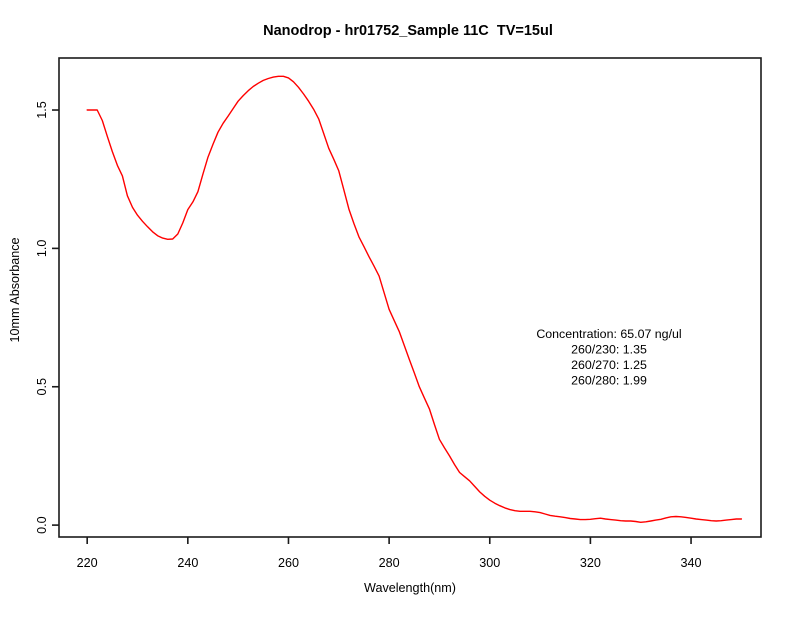 This screenshot has width=792, height=617. Describe the element at coordinates (87, 563) in the screenshot. I see `x-tick-label: 220` at that location.